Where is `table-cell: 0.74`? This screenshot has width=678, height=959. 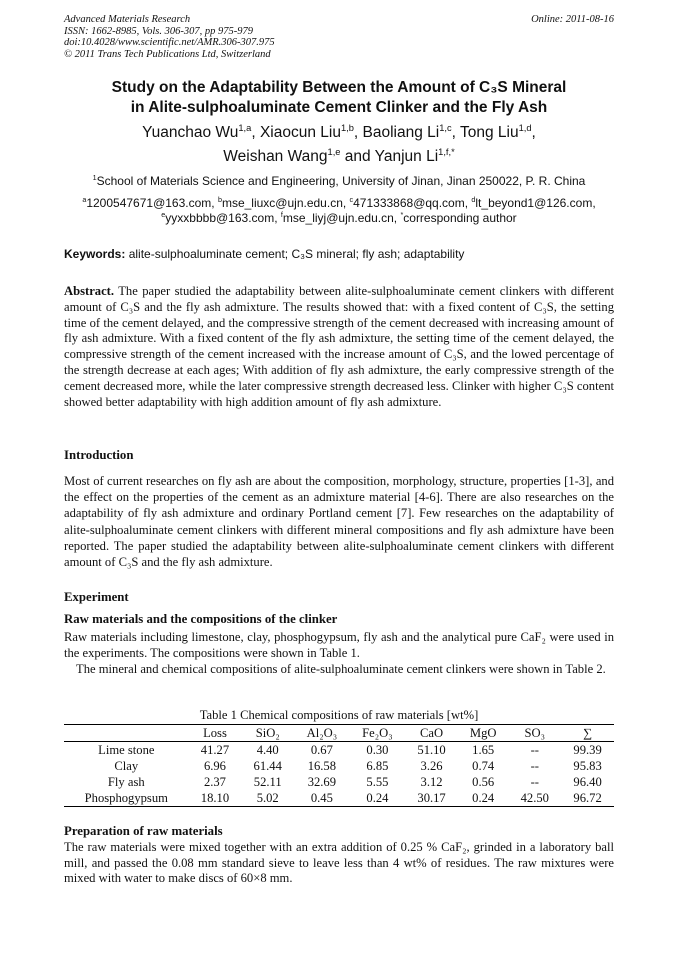 table-cell: 0.74 is located at coordinates (483, 765).